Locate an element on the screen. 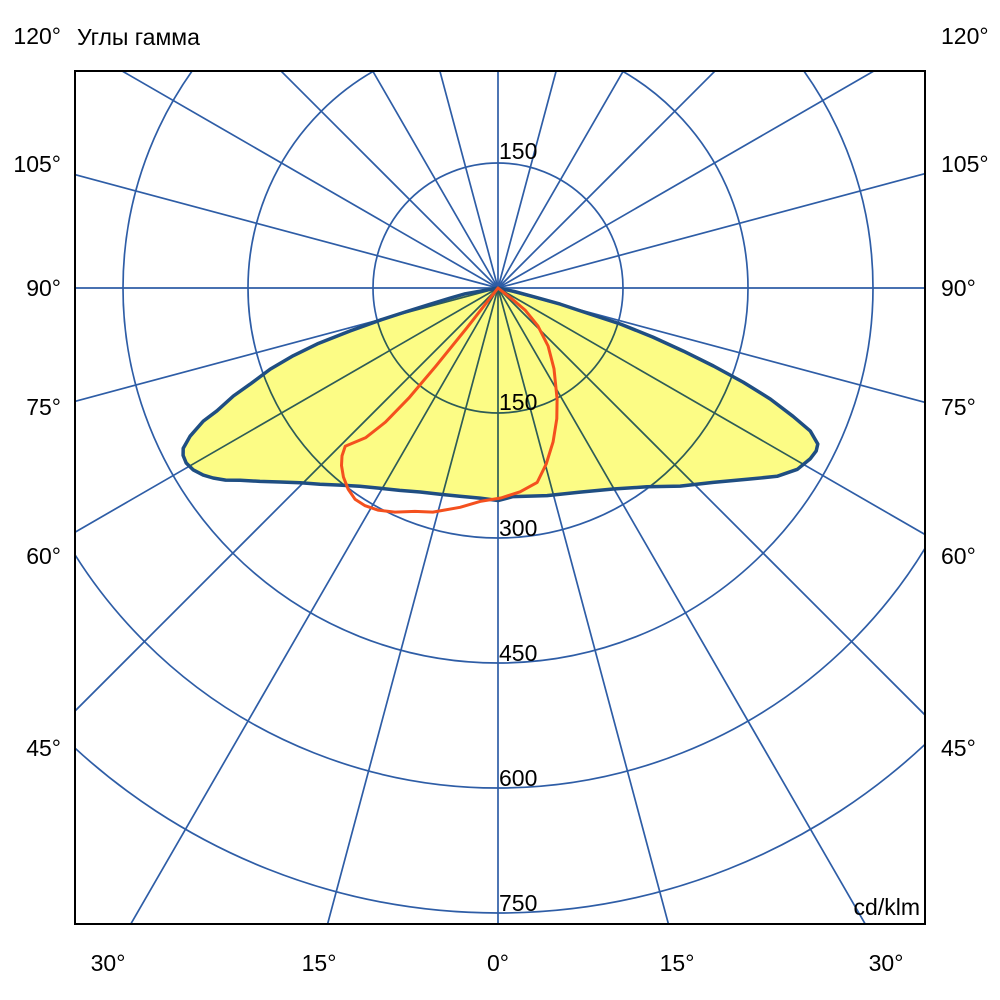 The height and width of the screenshot is (1000, 1000). angle-label-right: 120° is located at coordinates (965, 36).